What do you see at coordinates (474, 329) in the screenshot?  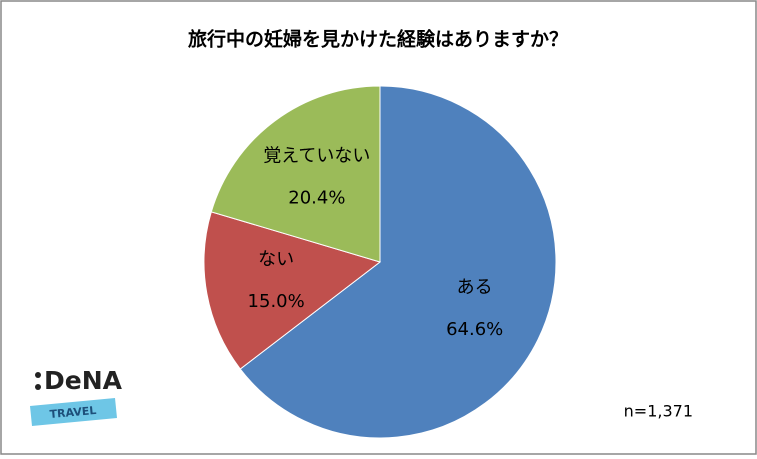 I see `slice-value: 64.6%` at bounding box center [474, 329].